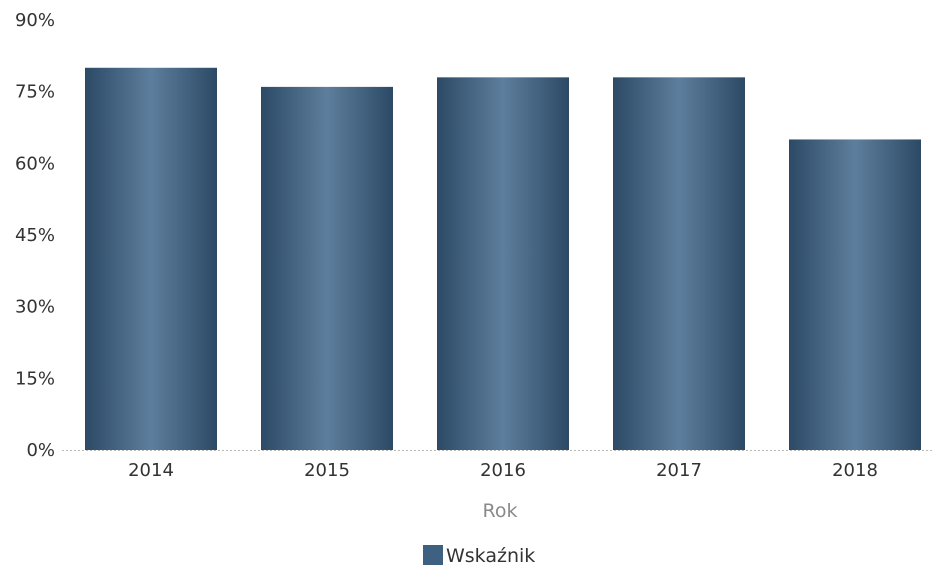 This screenshot has width=934, height=569. I want to click on x-axis-title: Rok, so click(500, 511).